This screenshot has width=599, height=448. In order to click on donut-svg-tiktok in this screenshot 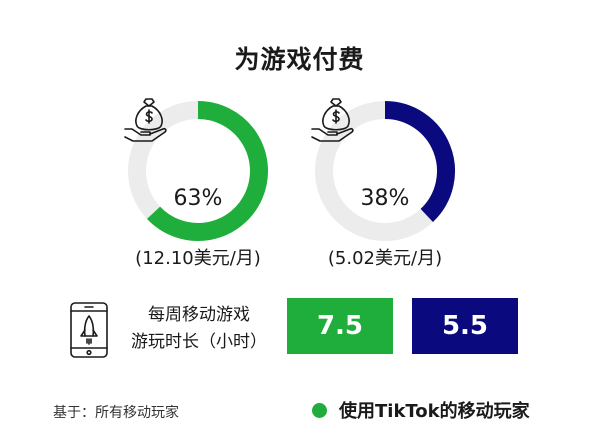, I will do `click(198, 171)`.